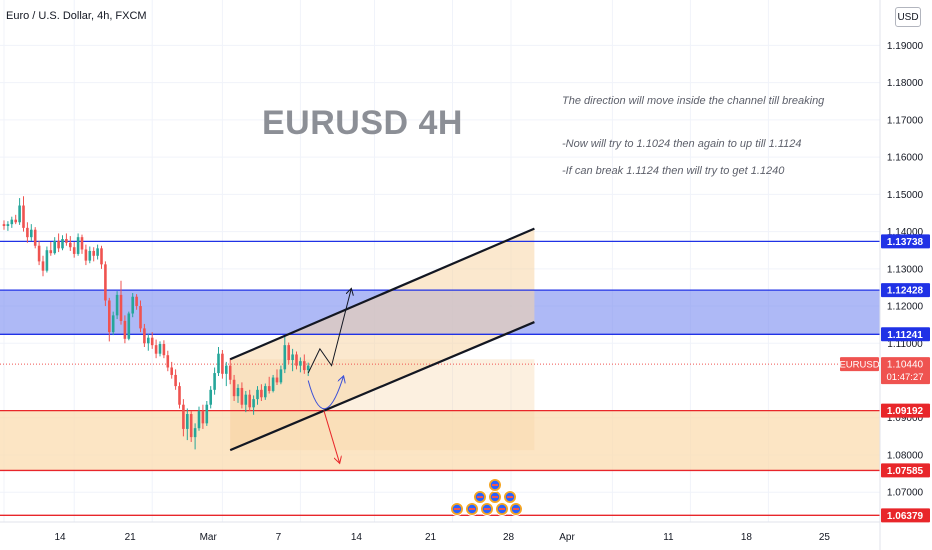 This screenshot has width=932, height=550. I want to click on channel-lower-line, so click(382, 386).